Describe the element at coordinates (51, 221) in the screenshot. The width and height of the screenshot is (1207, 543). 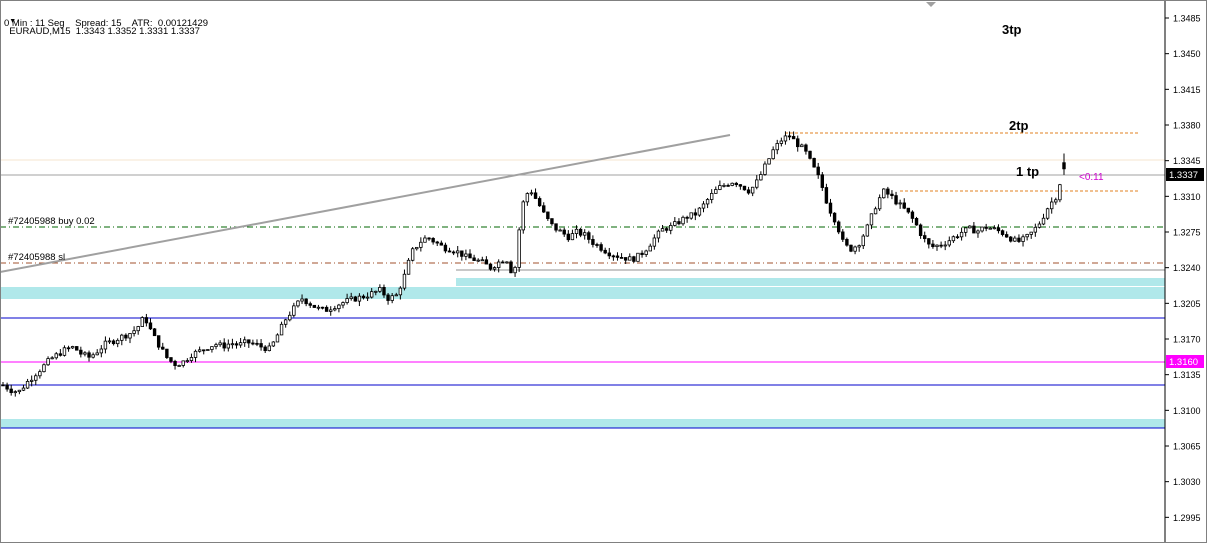
I see `buy-order-label: #72405988 buy 0.02` at that location.